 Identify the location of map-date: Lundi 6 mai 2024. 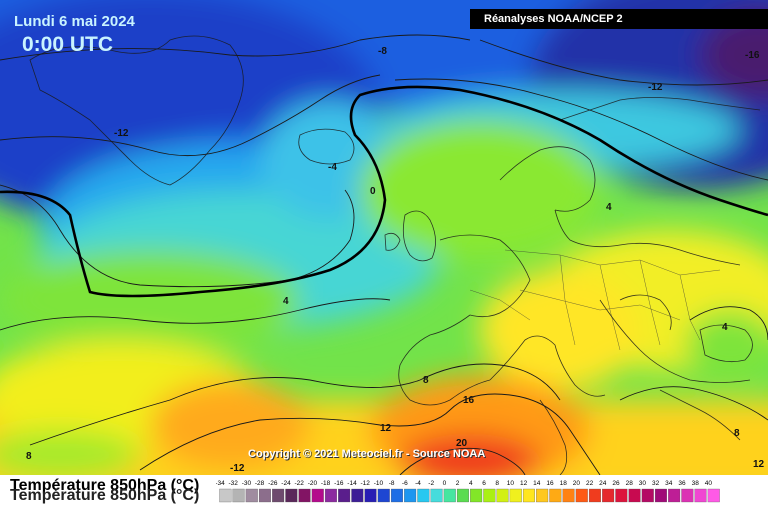
(74, 21).